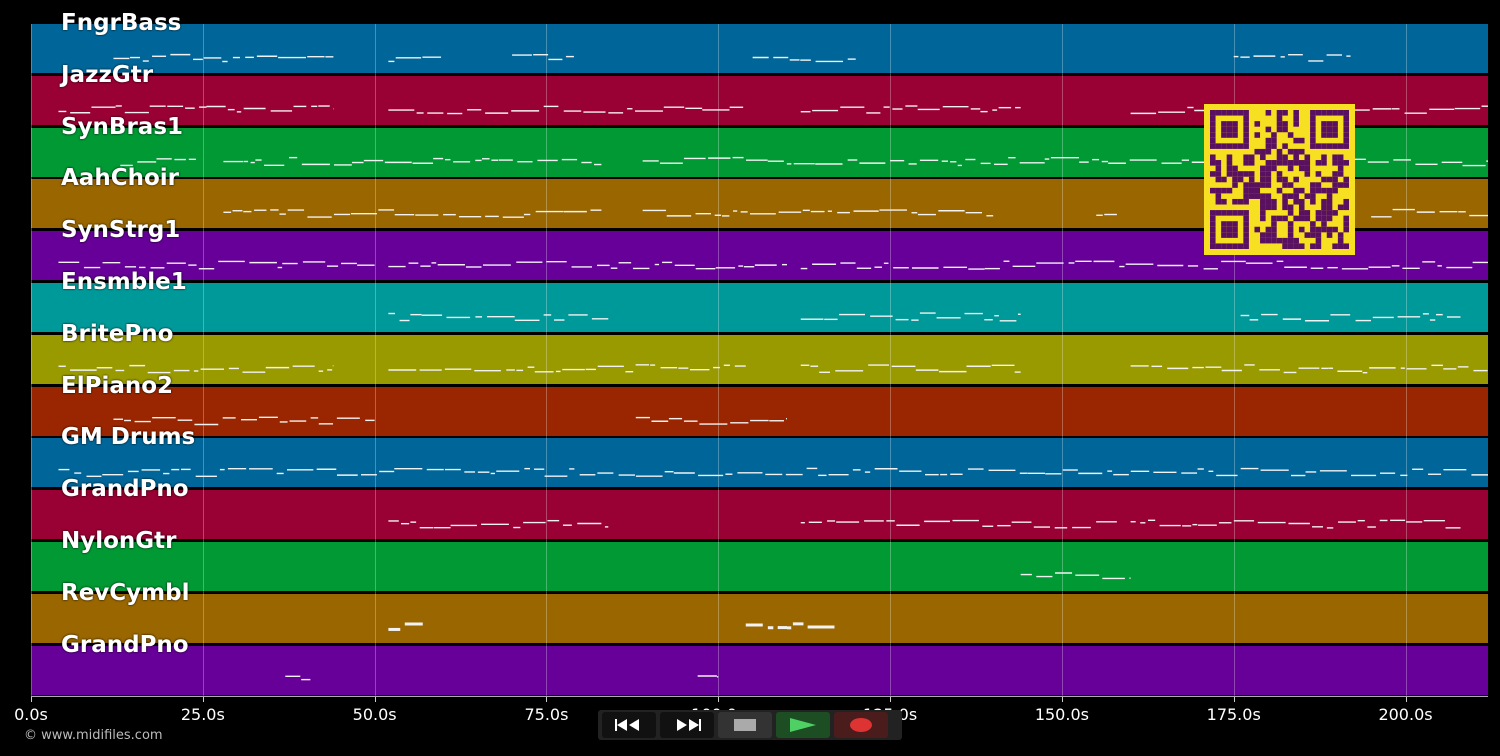 This screenshot has height=756, width=1500. I want to click on rewind-button, so click(629, 725).